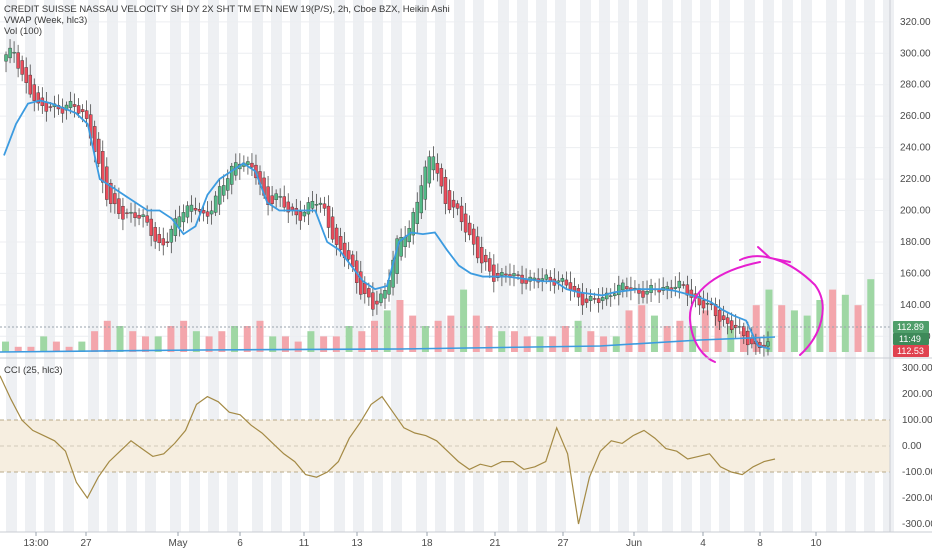 The width and height of the screenshot is (932, 550). I want to click on hand-drawn-circle-annotation, so click(756, 304).